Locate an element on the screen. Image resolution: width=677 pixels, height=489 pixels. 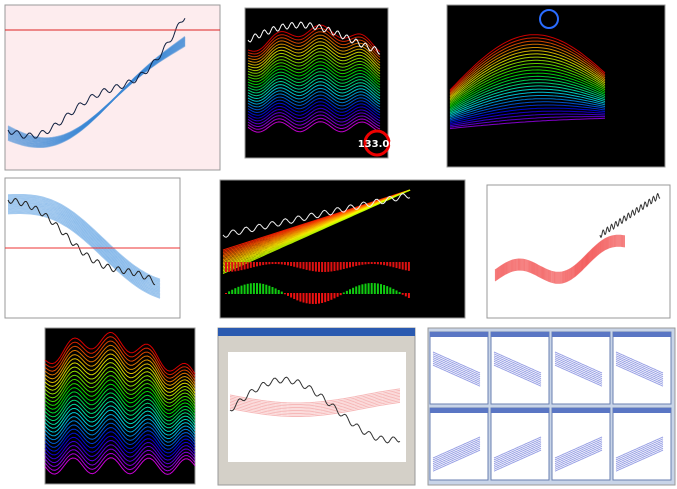
thumbnail: 133.00 is located at coordinates (320, 83).